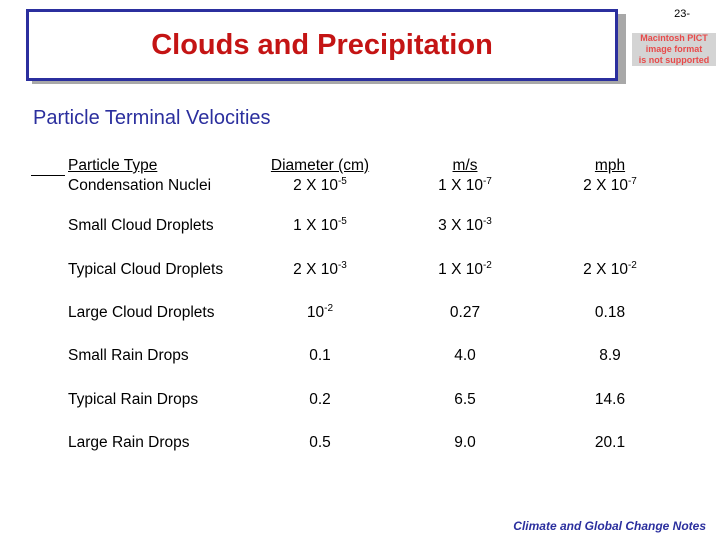 Image resolution: width=720 pixels, height=540 pixels. What do you see at coordinates (113, 165) in the screenshot?
I see `header-particle-type: Particle Type` at bounding box center [113, 165].